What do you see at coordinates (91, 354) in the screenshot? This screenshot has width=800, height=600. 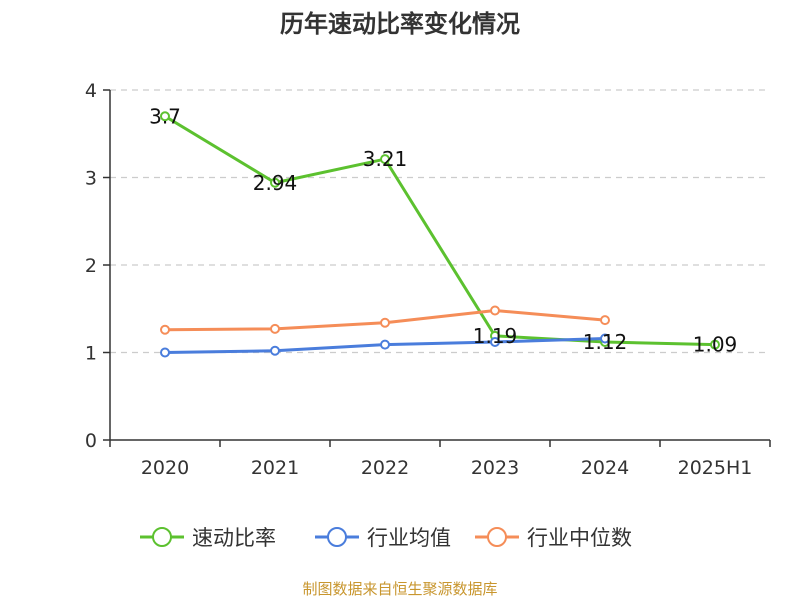 I see `y-tick-label: 1` at bounding box center [91, 354].